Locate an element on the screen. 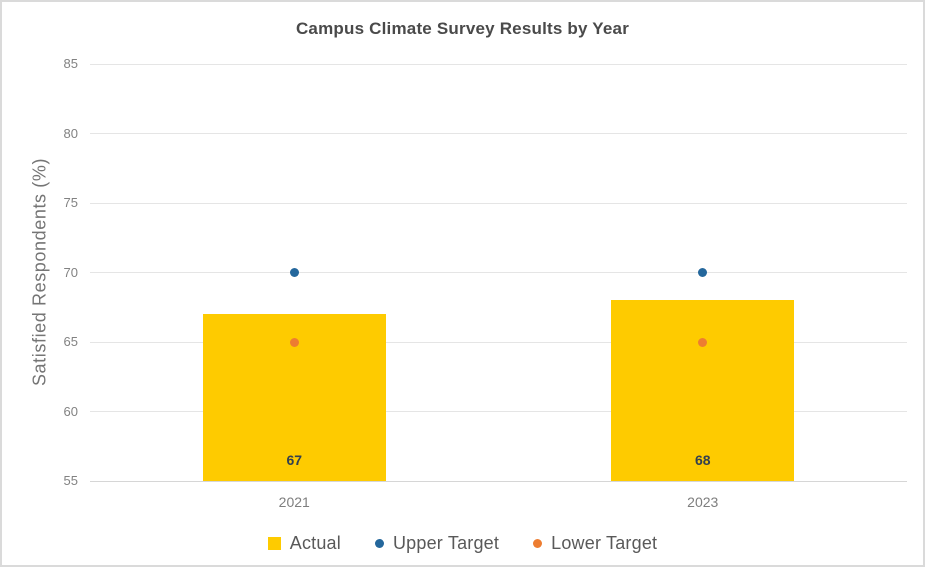  marker-upper-target-2021 is located at coordinates (294, 272).